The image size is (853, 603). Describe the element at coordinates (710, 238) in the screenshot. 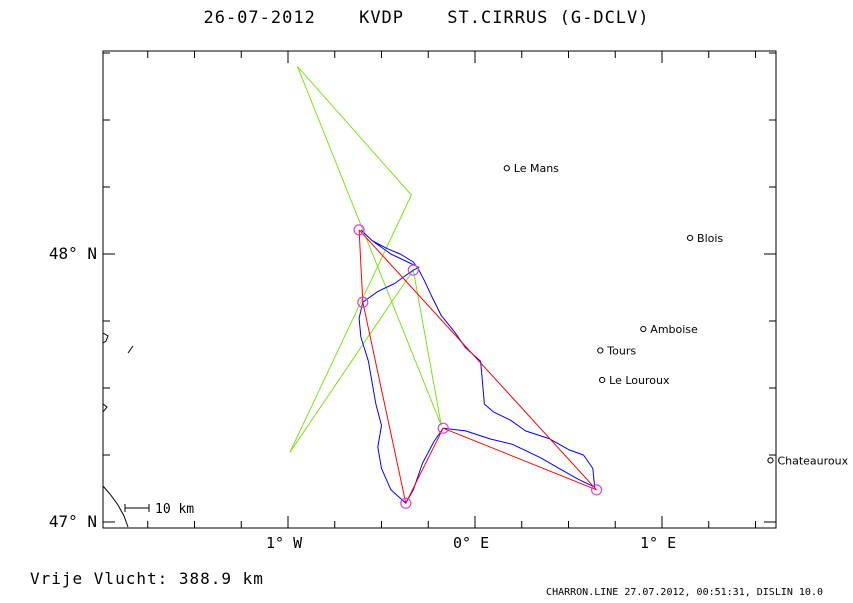

I see `town-label: Blois` at that location.